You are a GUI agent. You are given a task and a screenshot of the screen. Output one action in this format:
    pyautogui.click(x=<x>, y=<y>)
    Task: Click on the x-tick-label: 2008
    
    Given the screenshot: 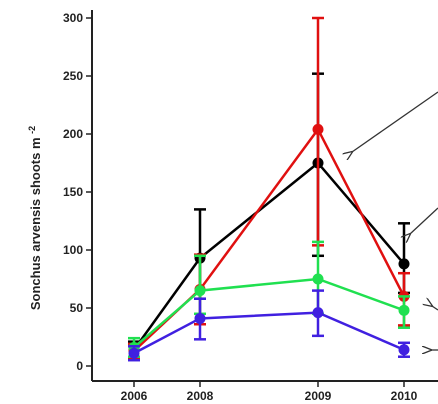 What is the action you would take?
    pyautogui.click(x=200, y=396)
    